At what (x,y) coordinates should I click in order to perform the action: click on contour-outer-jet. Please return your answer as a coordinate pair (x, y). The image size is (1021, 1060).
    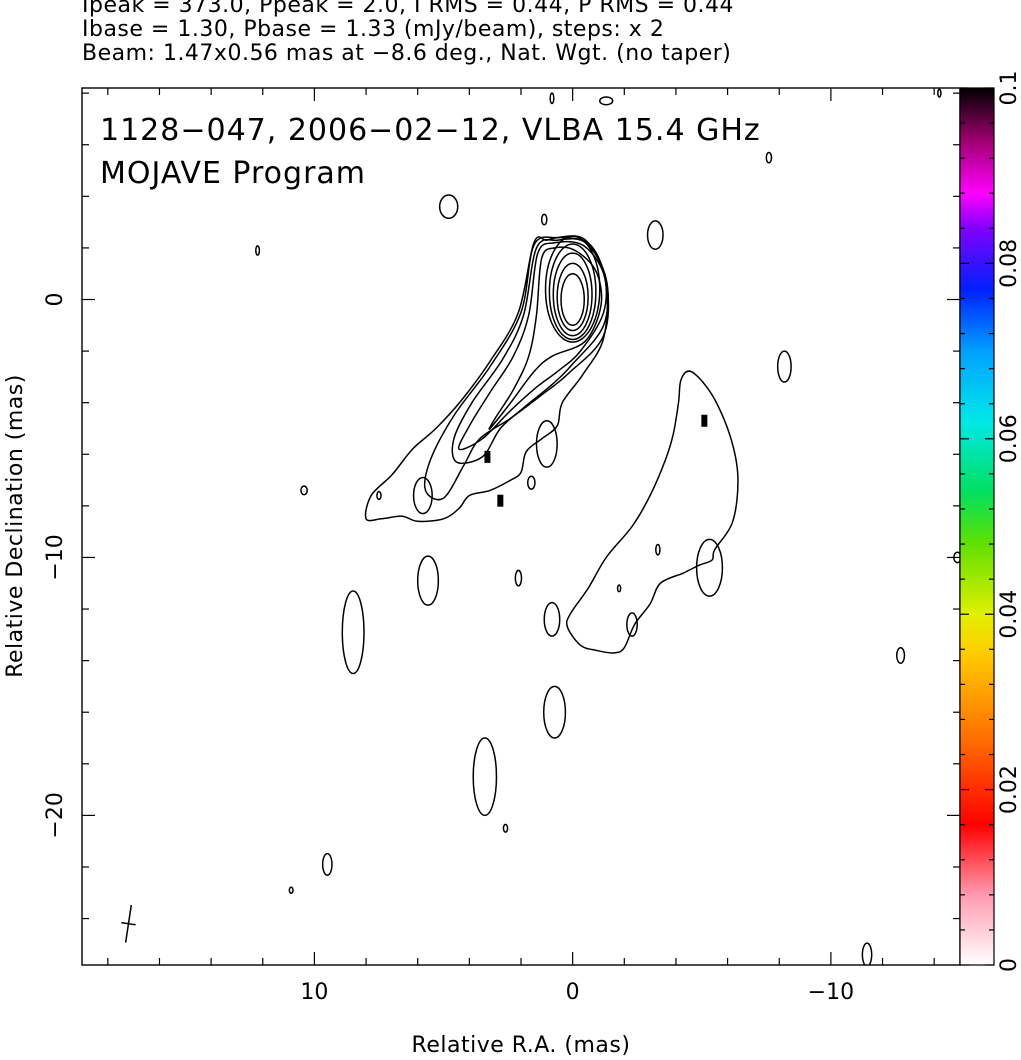
    Looking at the image, I should click on (486, 379).